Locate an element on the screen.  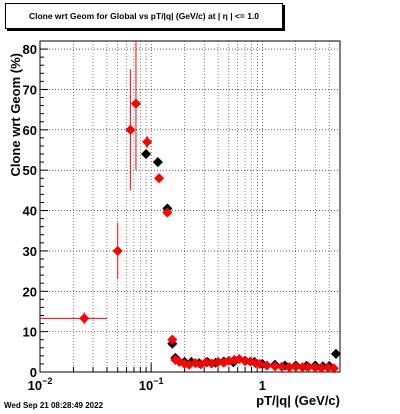
y-tick-label: 80 is located at coordinates (30, 49).